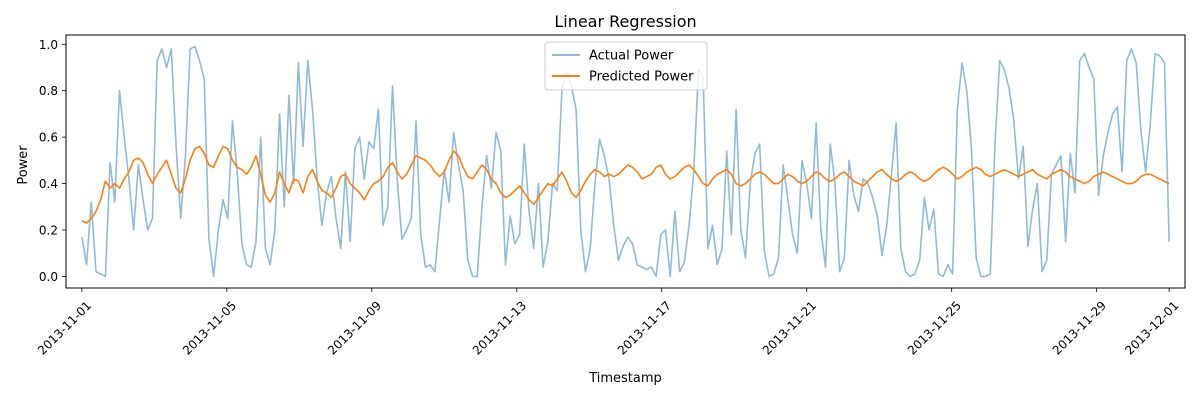 The width and height of the screenshot is (1200, 400). What do you see at coordinates (48, 230) in the screenshot?
I see `y-tick-label: 0.2` at bounding box center [48, 230].